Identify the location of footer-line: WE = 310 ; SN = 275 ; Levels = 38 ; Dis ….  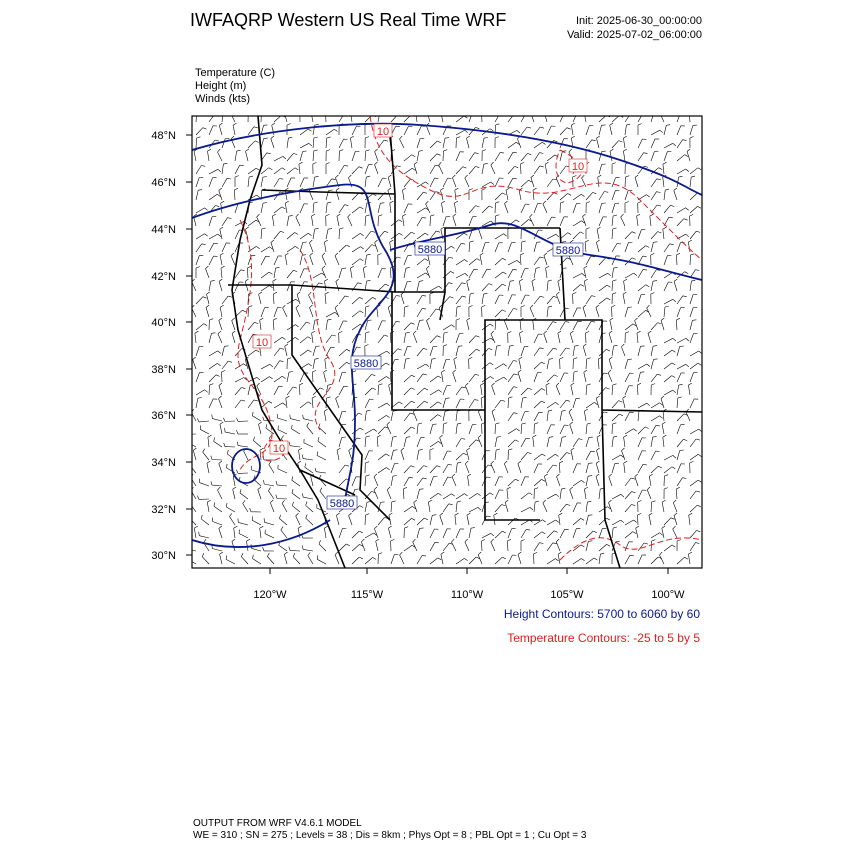
(390, 835).